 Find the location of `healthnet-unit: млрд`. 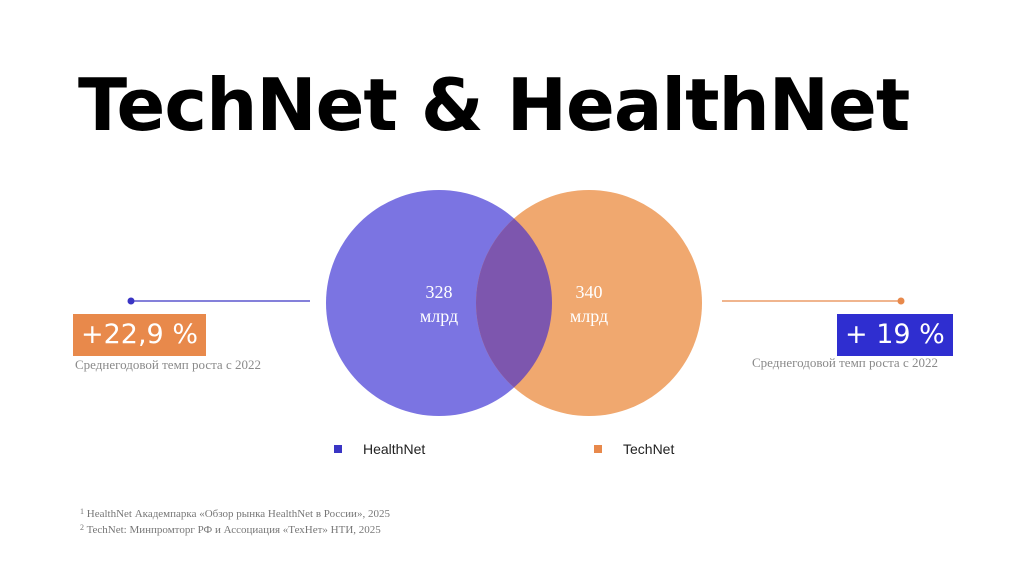

healthnet-unit: млрд is located at coordinates (439, 316).